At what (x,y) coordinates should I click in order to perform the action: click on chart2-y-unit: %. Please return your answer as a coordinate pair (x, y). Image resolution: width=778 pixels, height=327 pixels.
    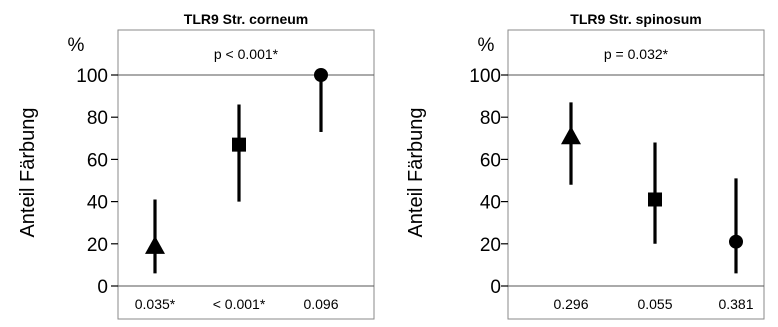
    Looking at the image, I should click on (486, 45).